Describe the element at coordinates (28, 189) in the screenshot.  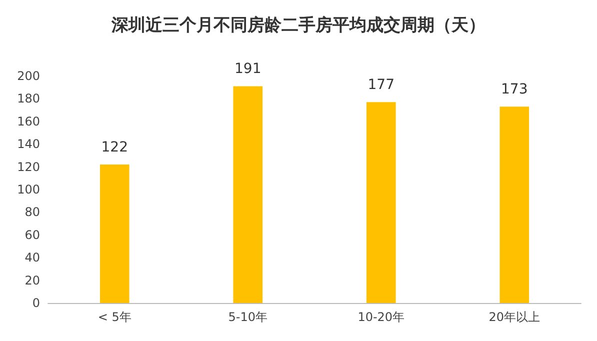
I see `y-tick-label: 100` at that location.